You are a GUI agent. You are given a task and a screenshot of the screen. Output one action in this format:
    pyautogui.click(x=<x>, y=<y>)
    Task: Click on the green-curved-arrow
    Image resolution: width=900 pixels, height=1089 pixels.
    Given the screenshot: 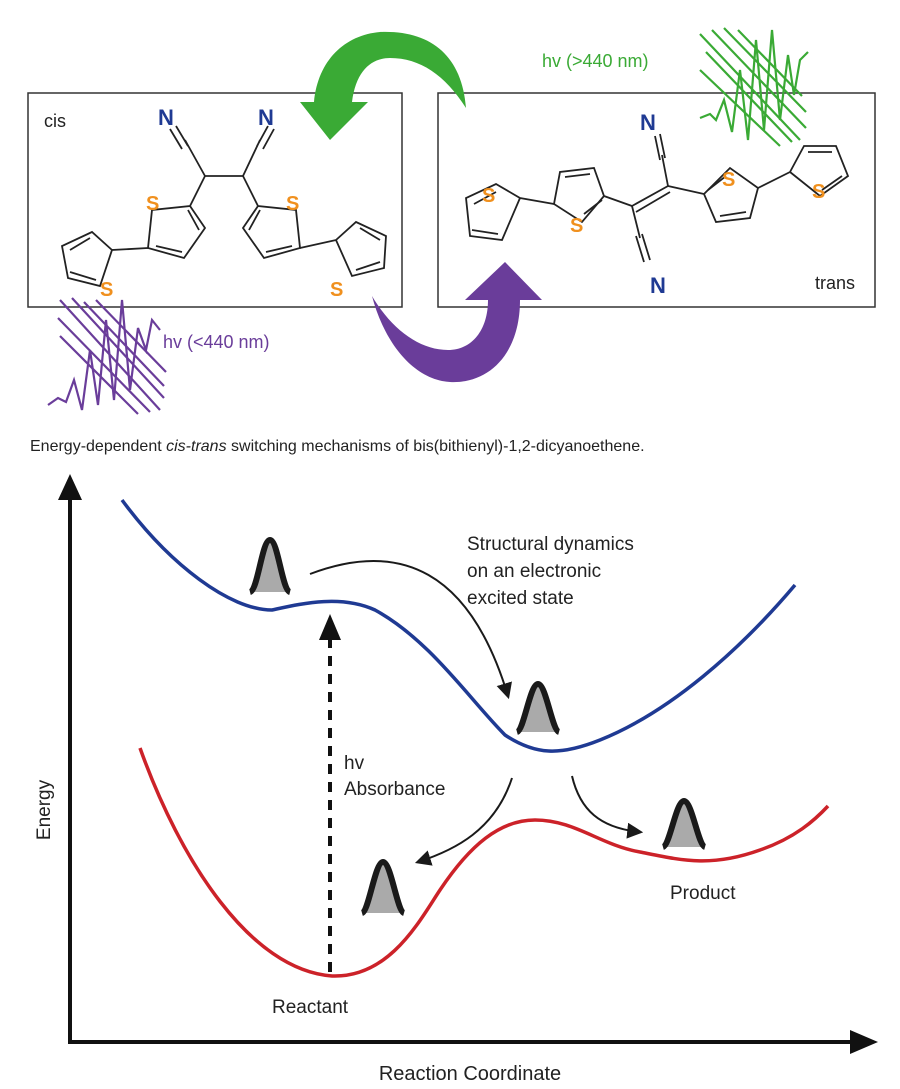 What is the action you would take?
    pyautogui.click(x=383, y=85)
    